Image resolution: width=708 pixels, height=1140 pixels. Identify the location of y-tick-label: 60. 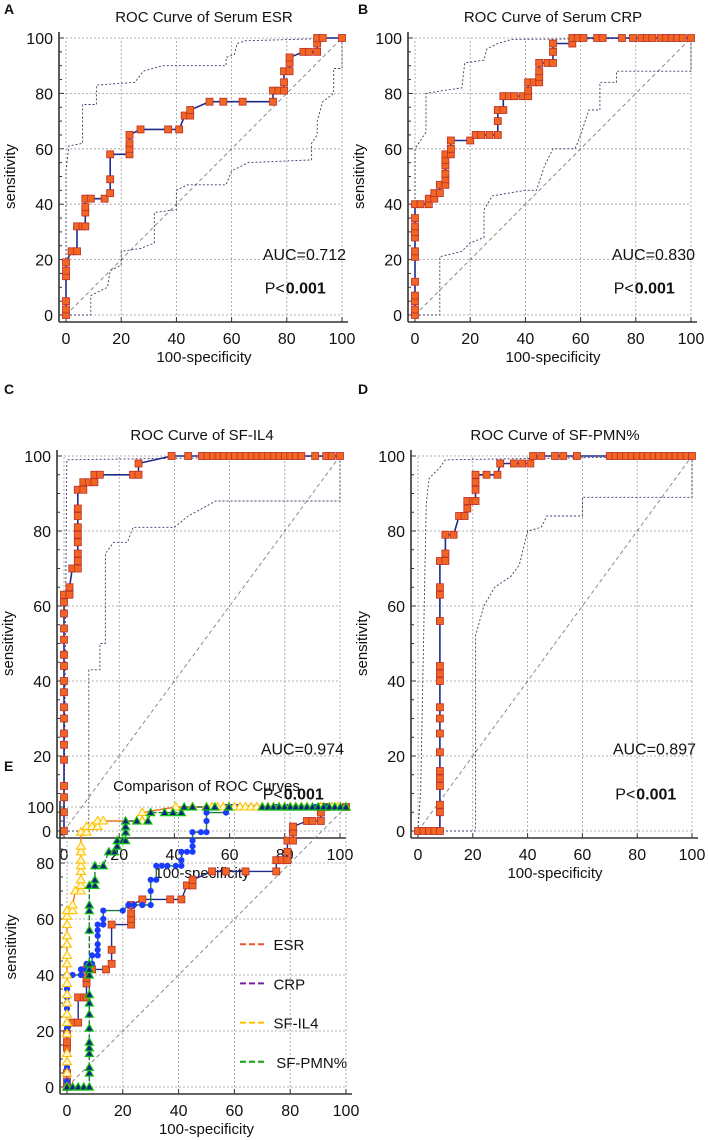
(44, 150).